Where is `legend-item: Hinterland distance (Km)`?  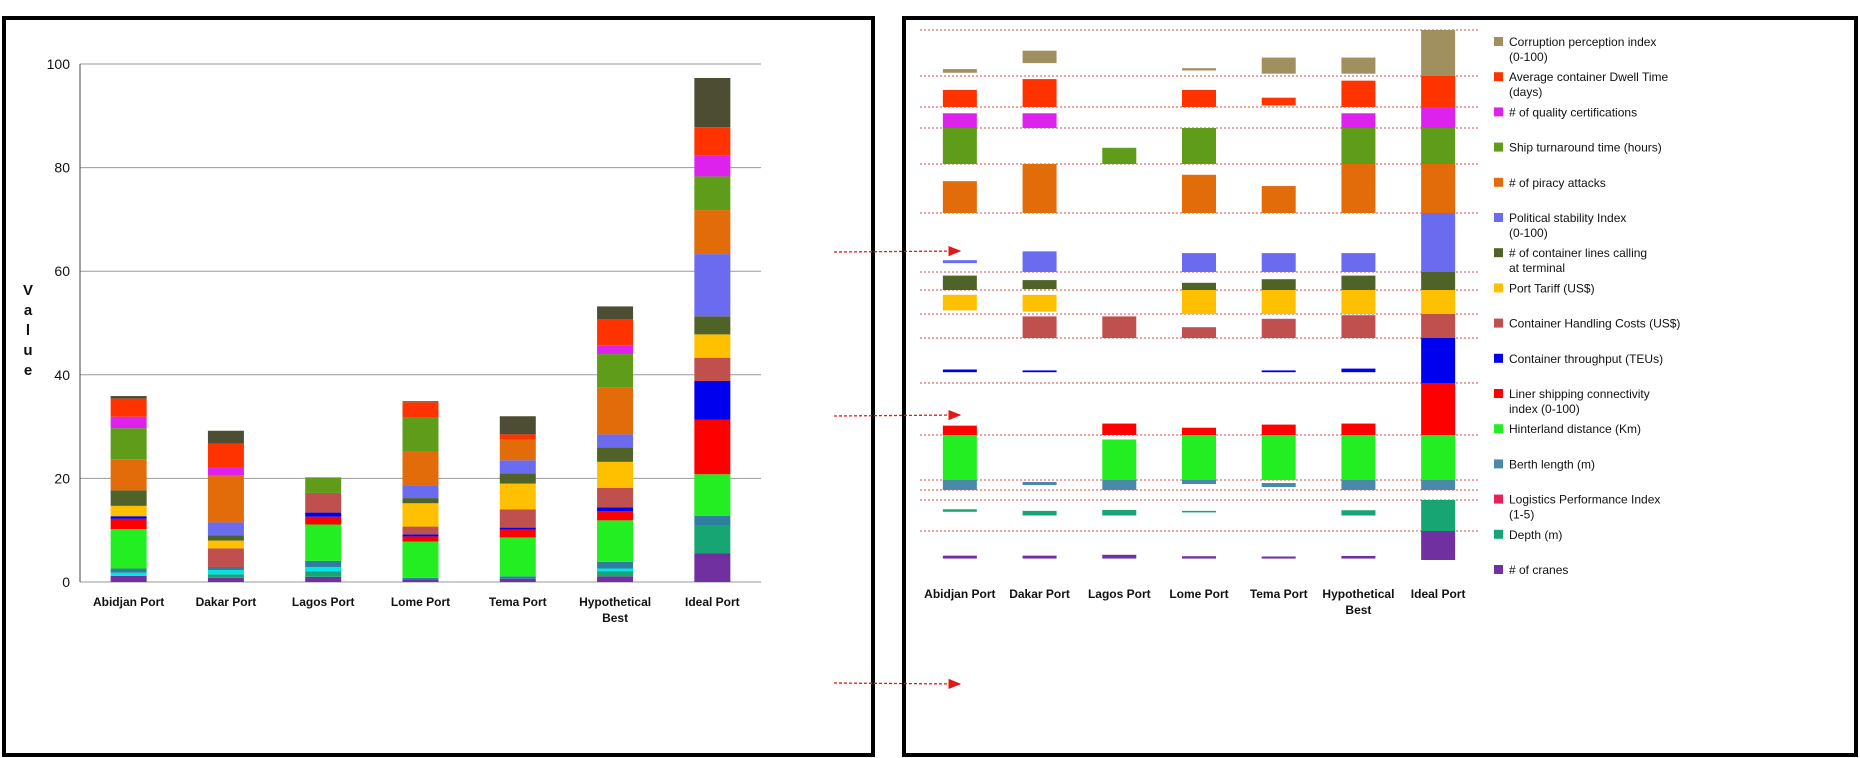 legend-item: Hinterland distance (Km) is located at coordinates (1567, 429).